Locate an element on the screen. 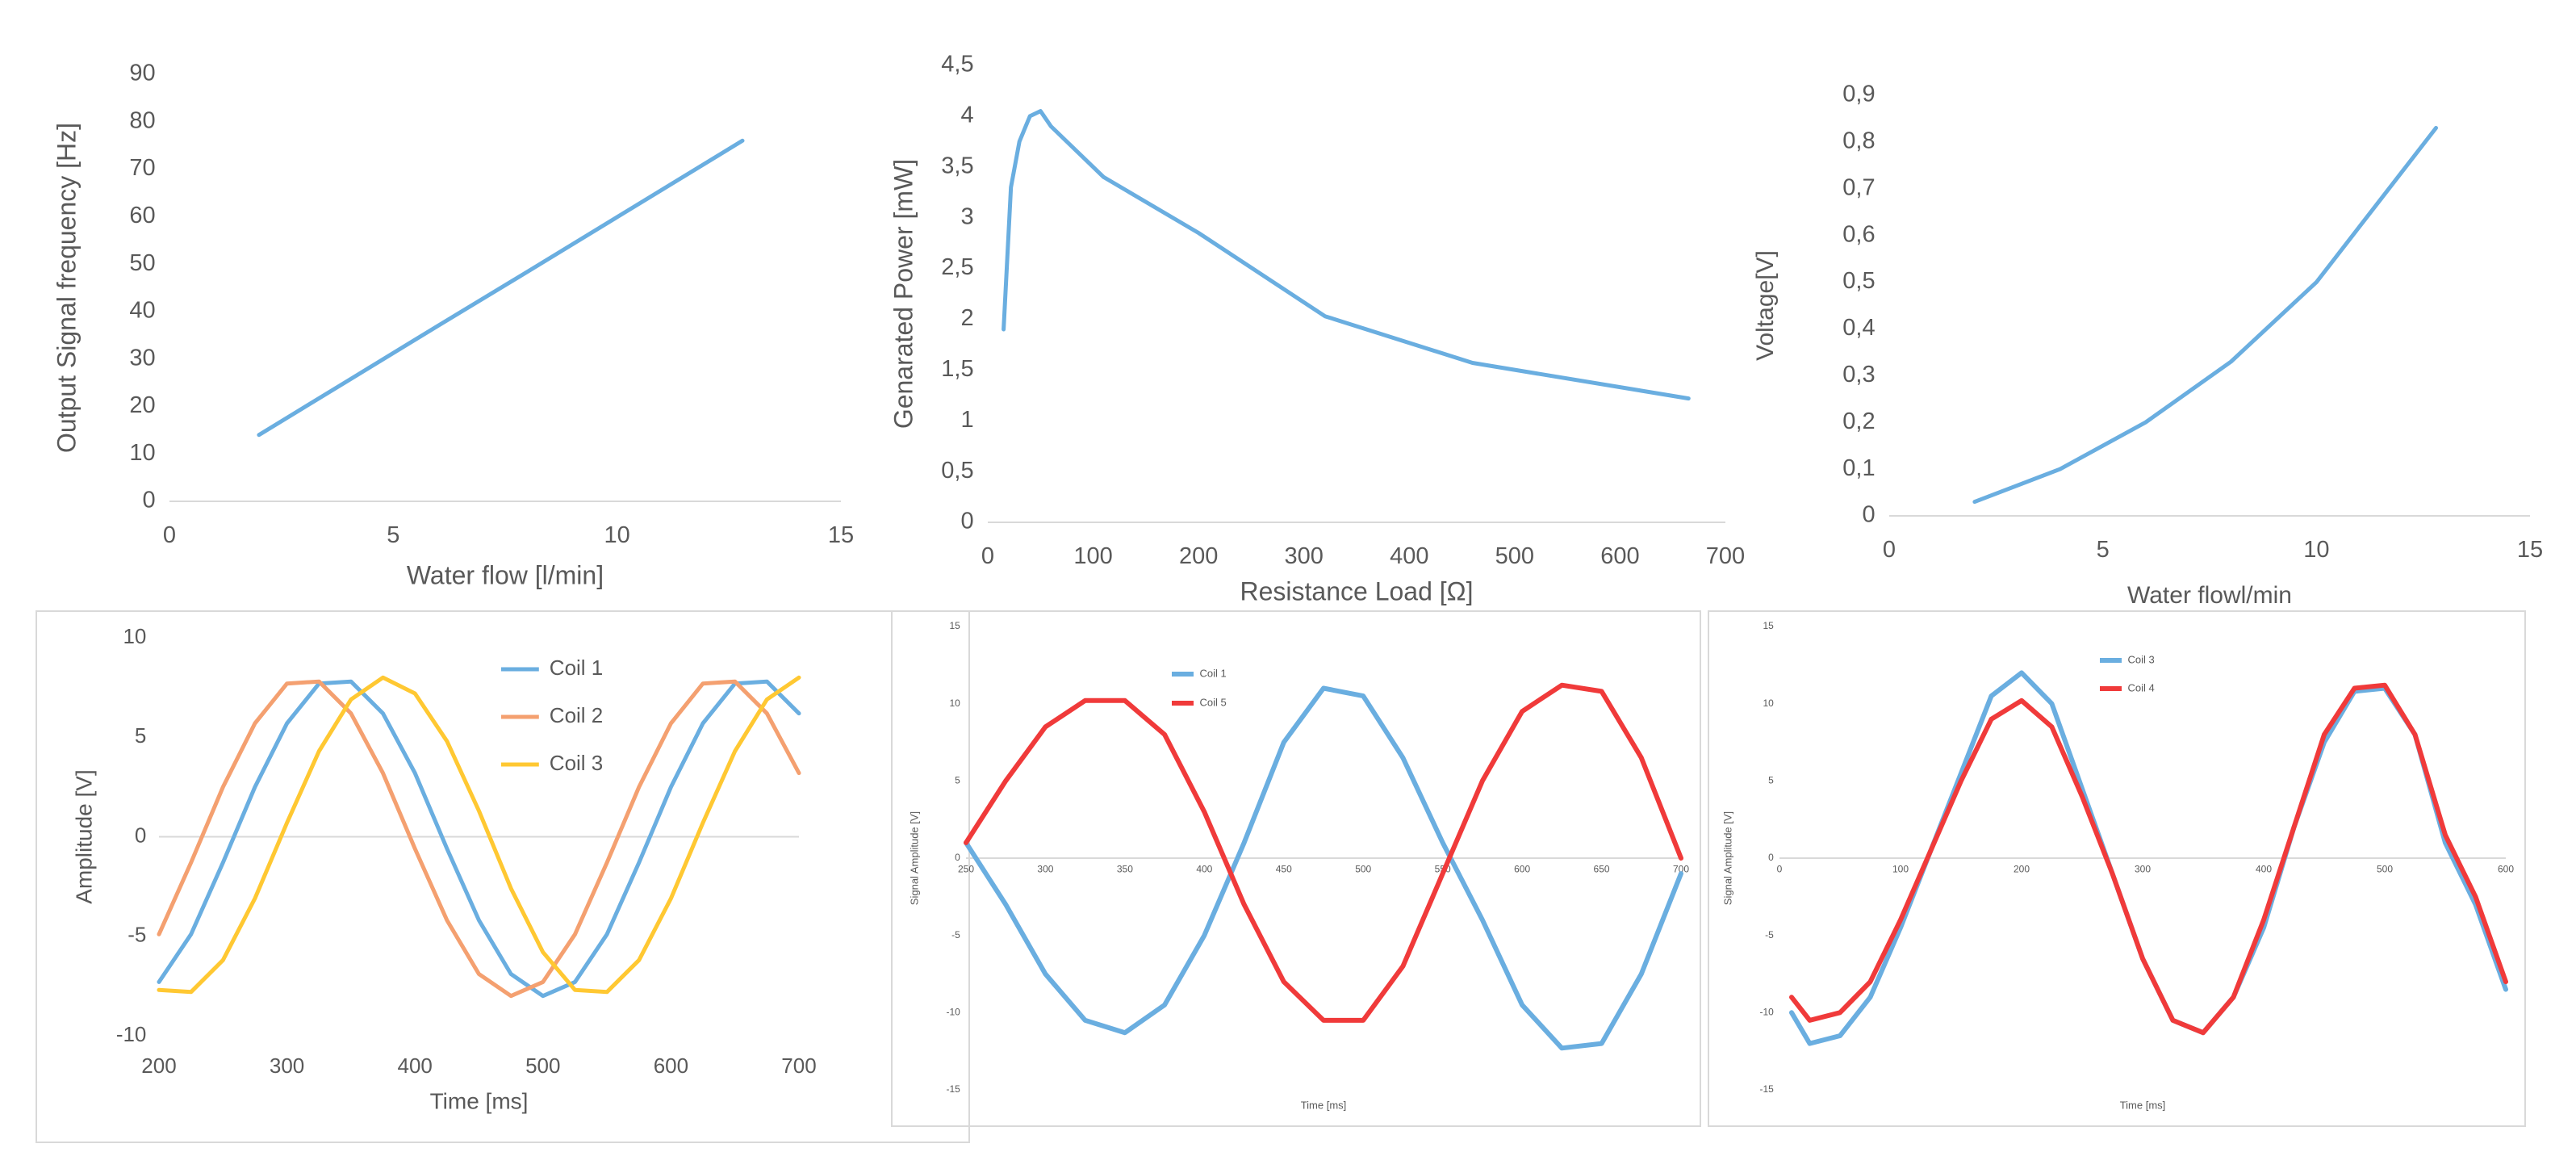 Image resolution: width=2576 pixels, height=1173 pixels. legend-label: Coil 4 is located at coordinates (2141, 687).